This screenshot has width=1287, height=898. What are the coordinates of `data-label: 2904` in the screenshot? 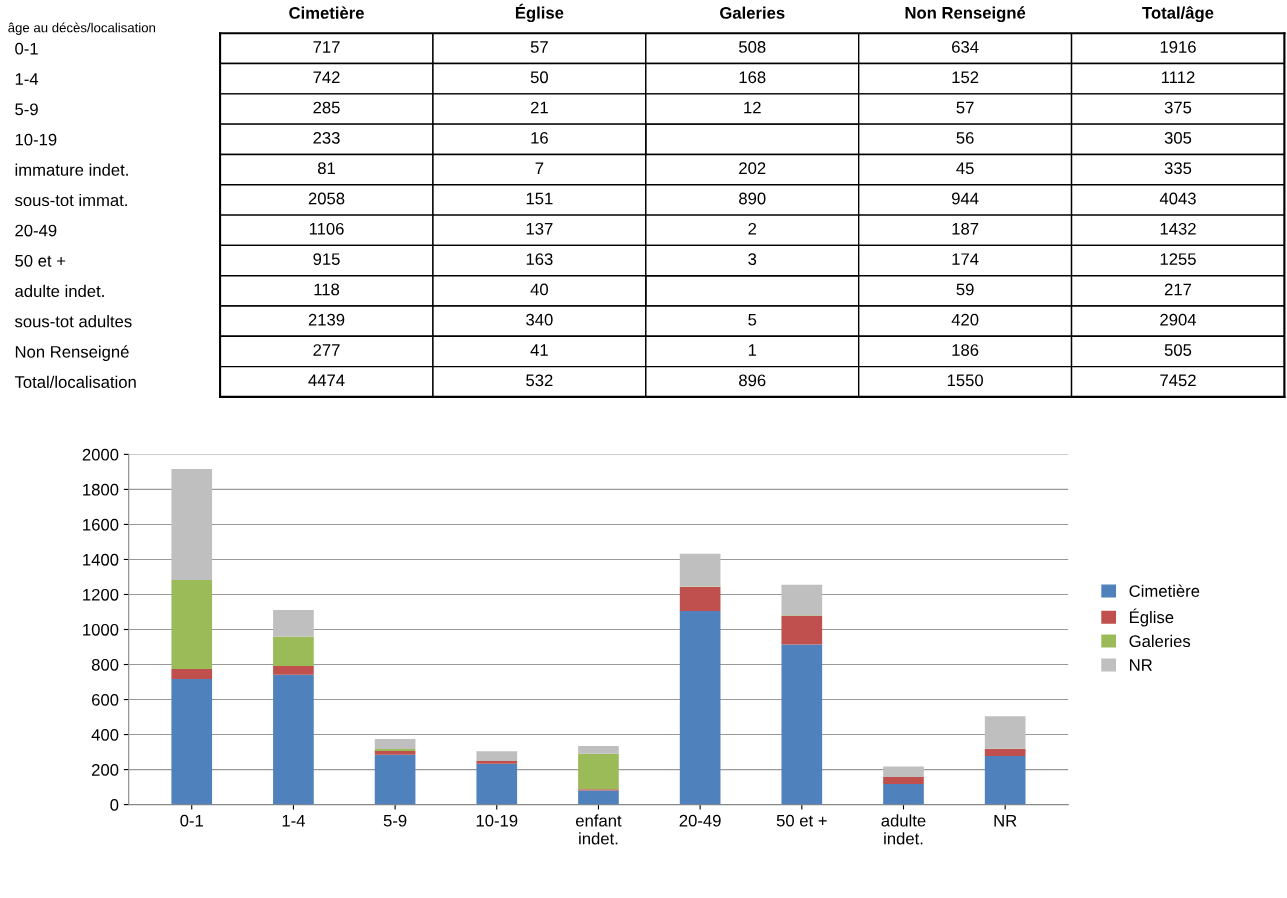 It's located at (1178, 319).